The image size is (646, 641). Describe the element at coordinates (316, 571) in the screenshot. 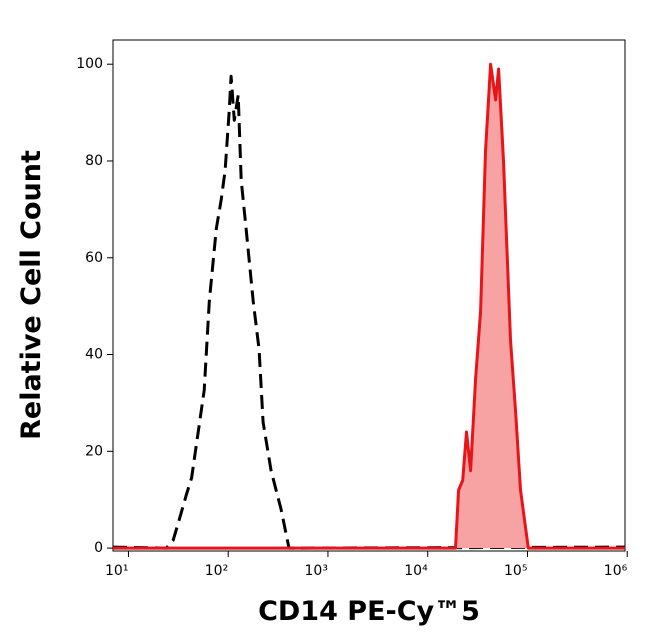

I see `x-tick-label: 10³` at that location.